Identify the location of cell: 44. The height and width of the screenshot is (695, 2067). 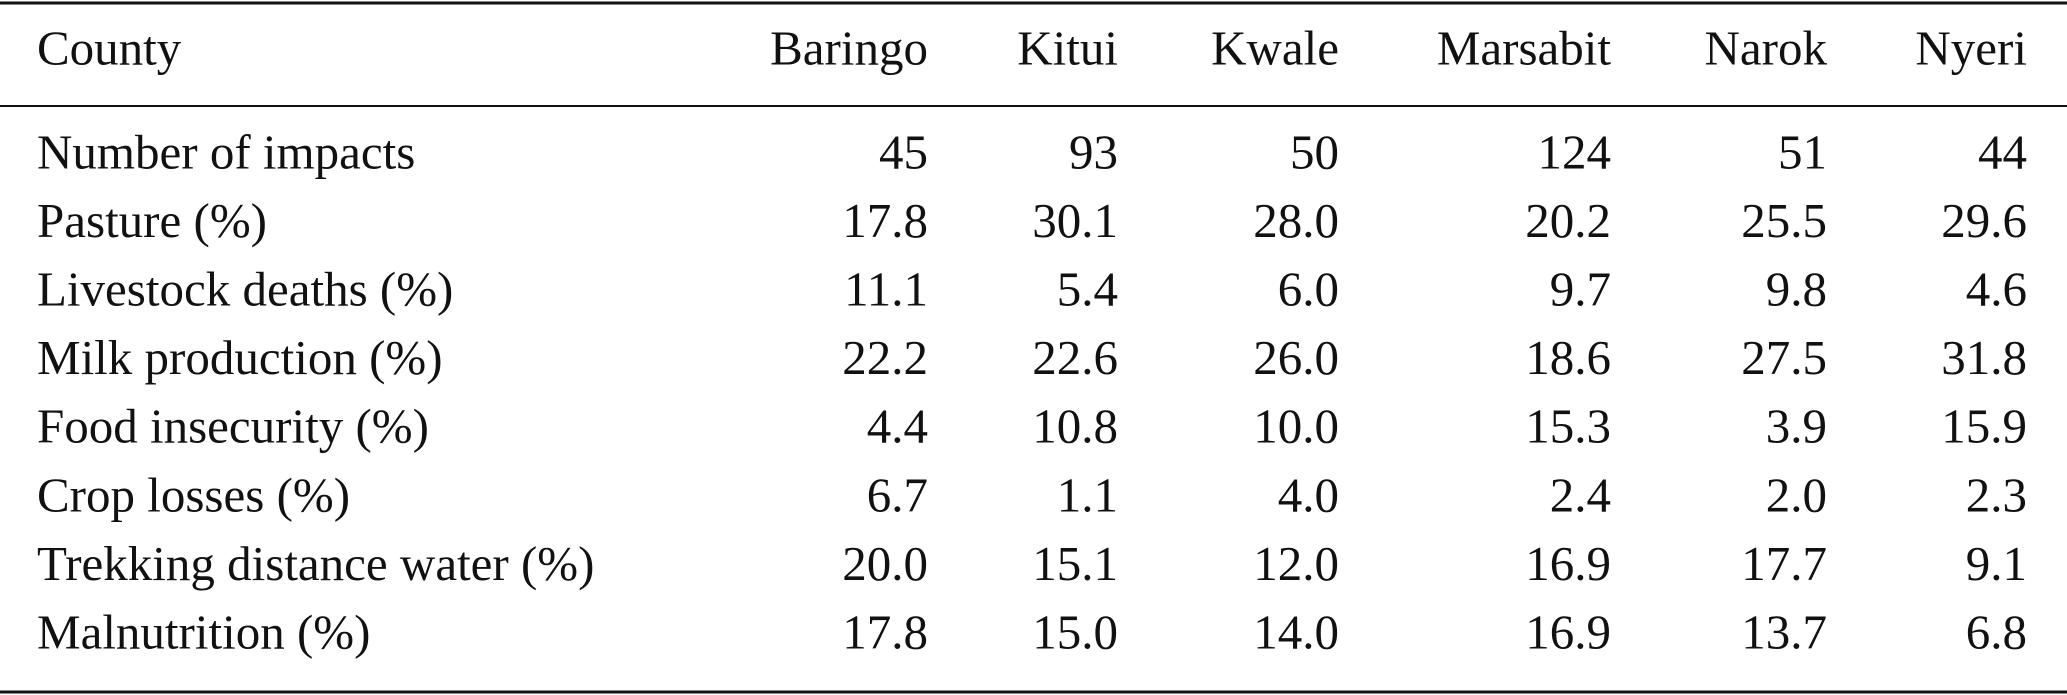
(2002, 151).